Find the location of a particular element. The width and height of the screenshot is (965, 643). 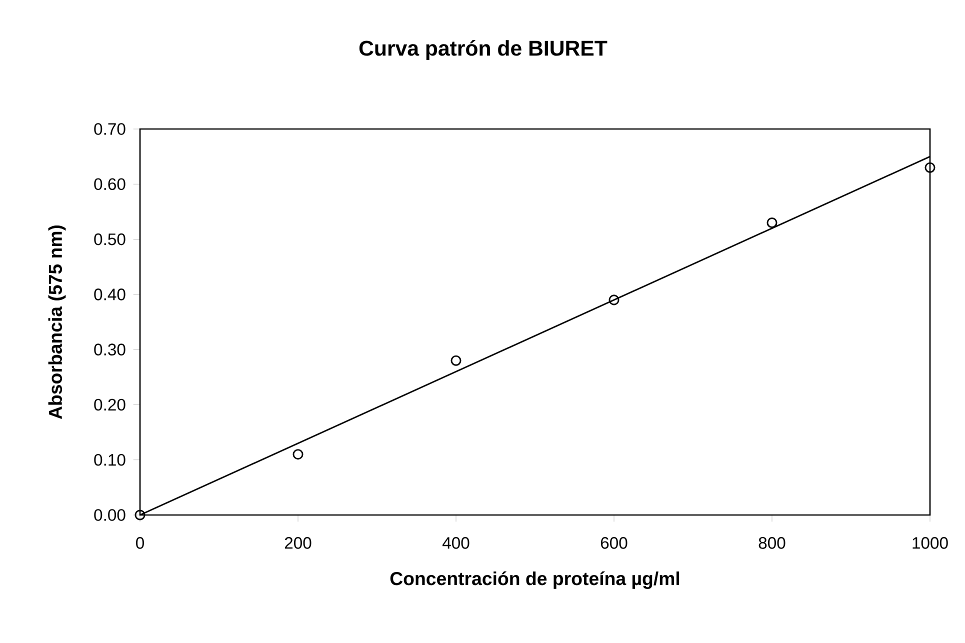

x-tick-label: 0 is located at coordinates (140, 543).